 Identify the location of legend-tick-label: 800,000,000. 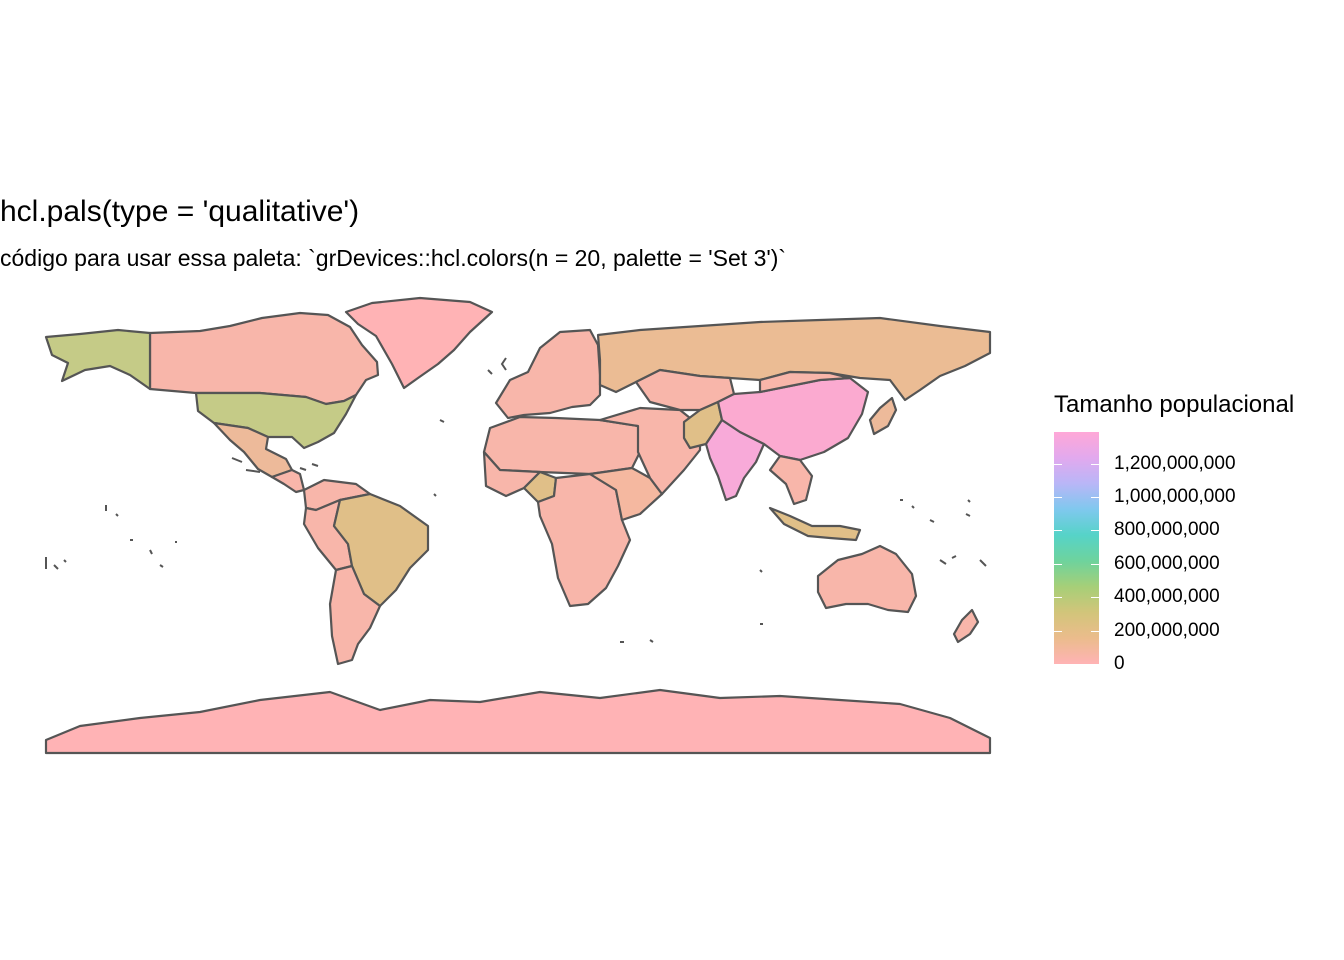
(1167, 530).